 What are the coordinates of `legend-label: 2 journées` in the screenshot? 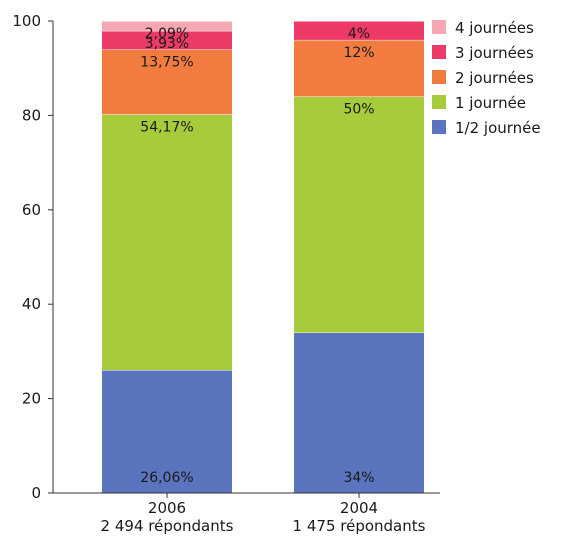 It's located at (494, 78).